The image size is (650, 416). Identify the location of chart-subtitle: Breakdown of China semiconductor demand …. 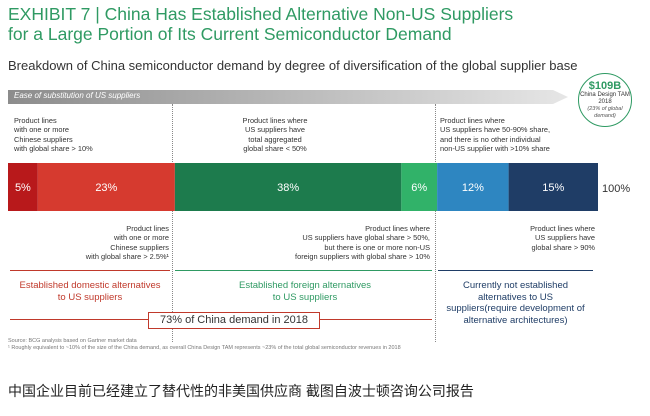
(293, 65).